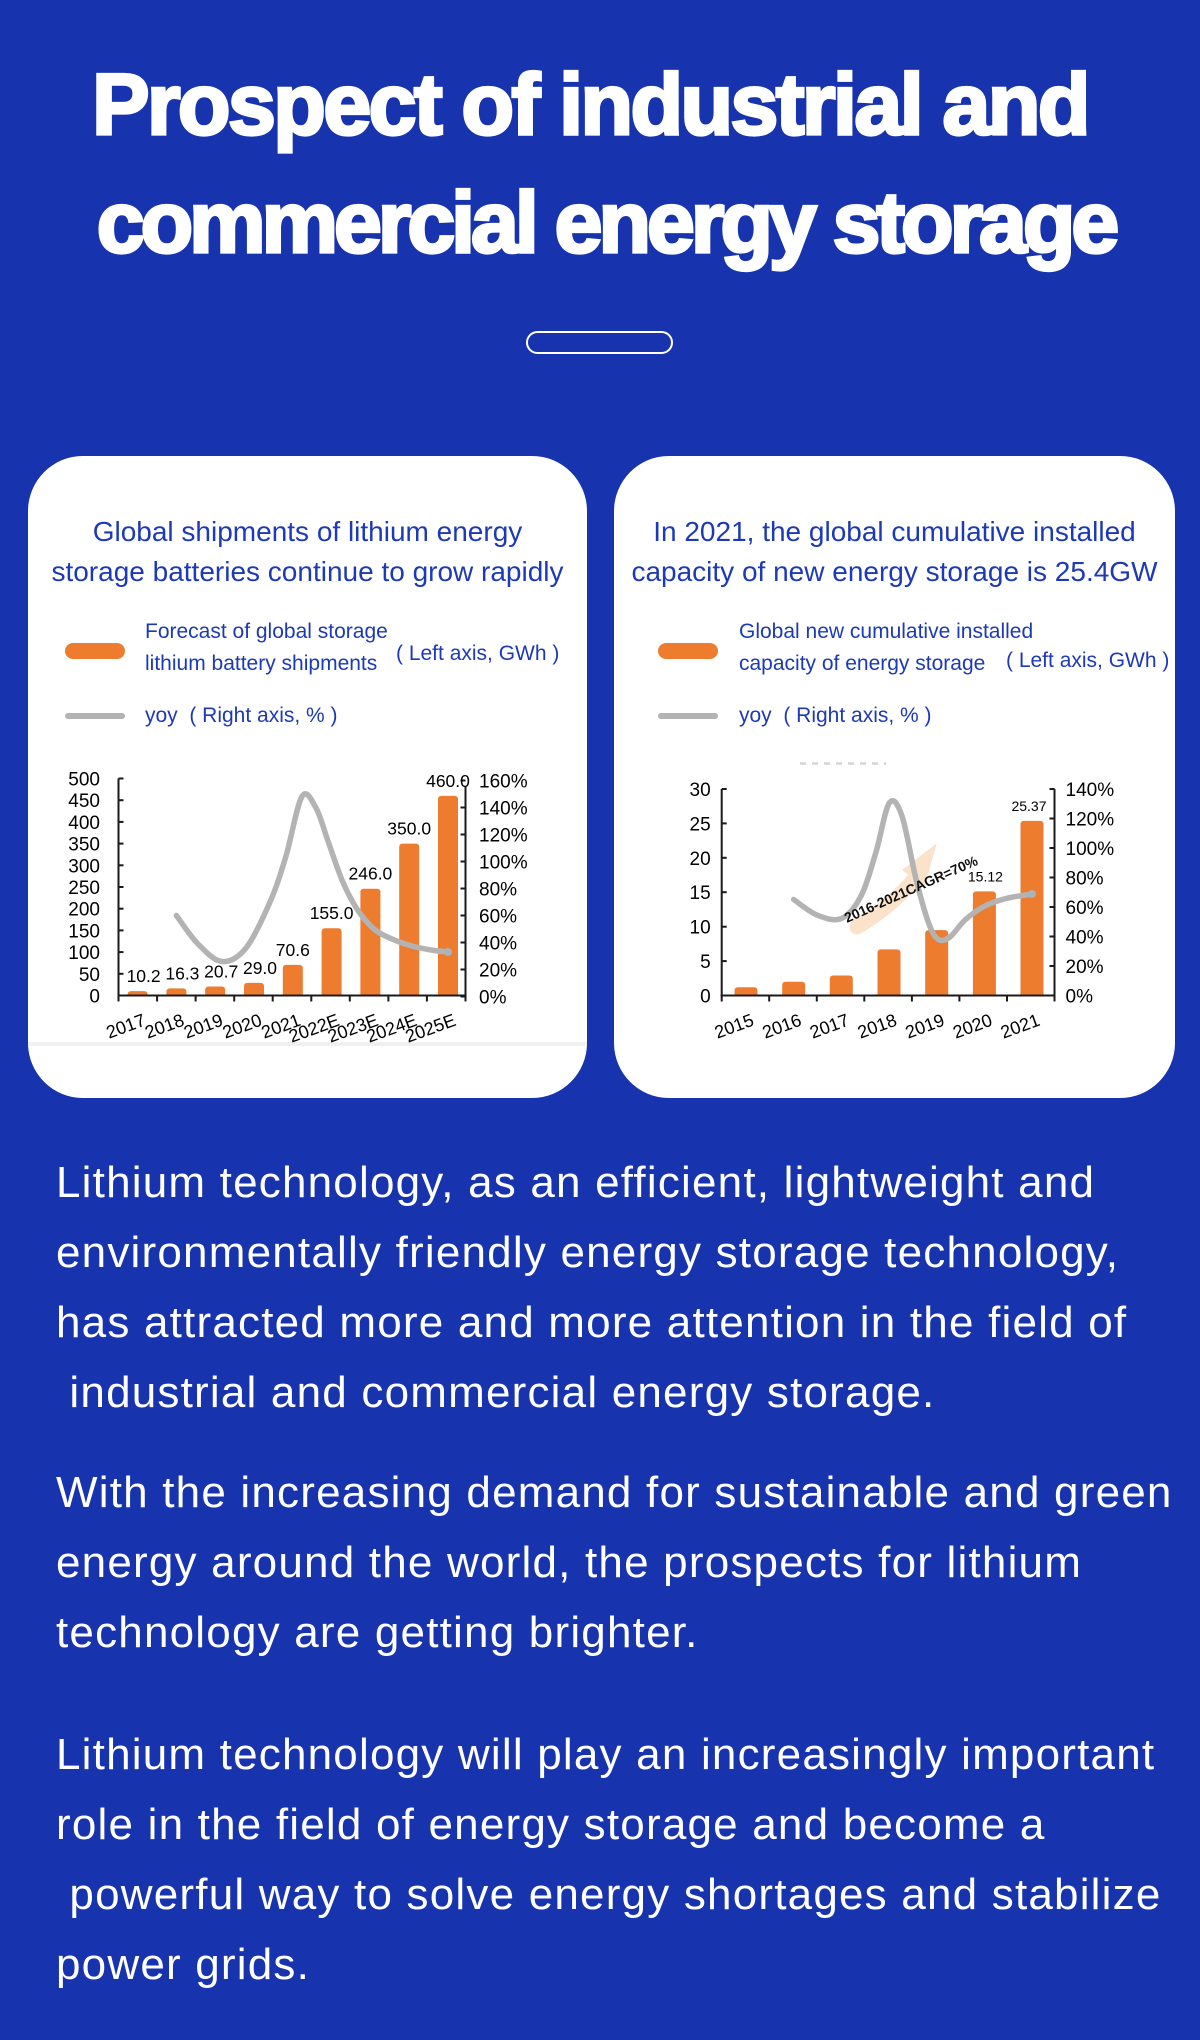 This screenshot has height=2040, width=1200. Describe the element at coordinates (84, 953) in the screenshot. I see `svg-text: 100` at that location.